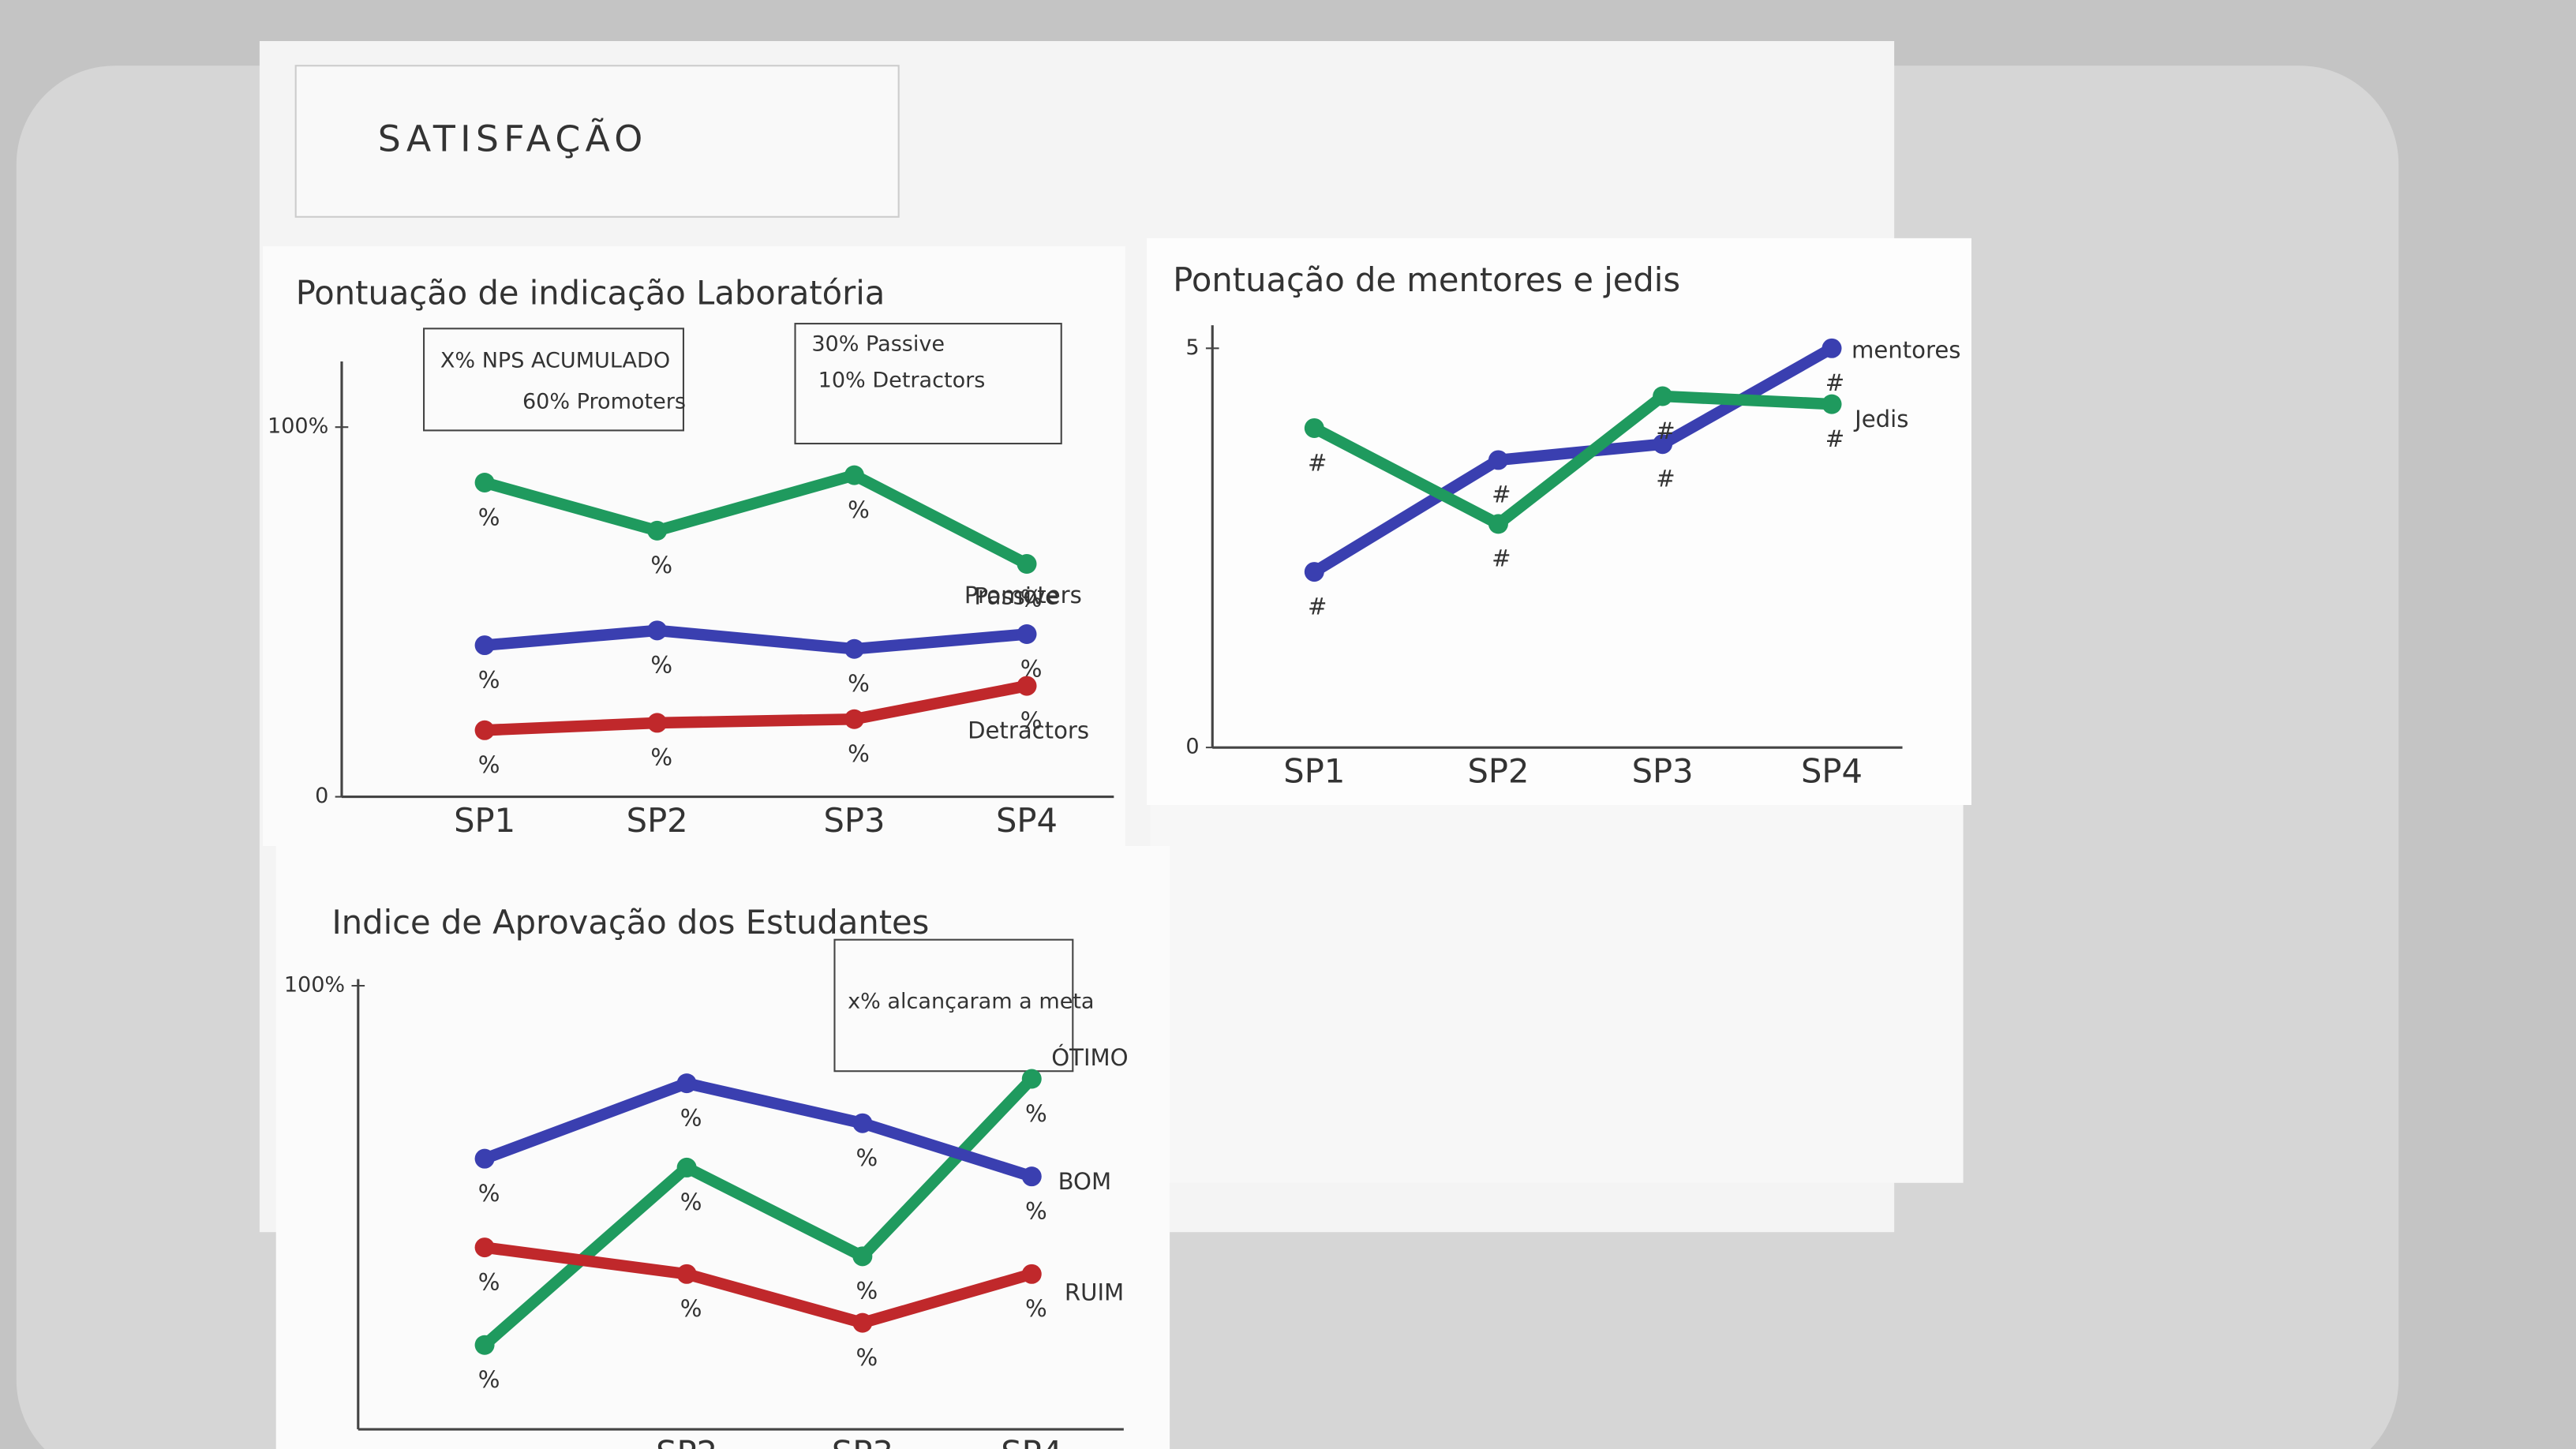 Image resolution: width=2576 pixels, height=1449 pixels. I want to click on legend-label: Jedis, so click(1880, 419).